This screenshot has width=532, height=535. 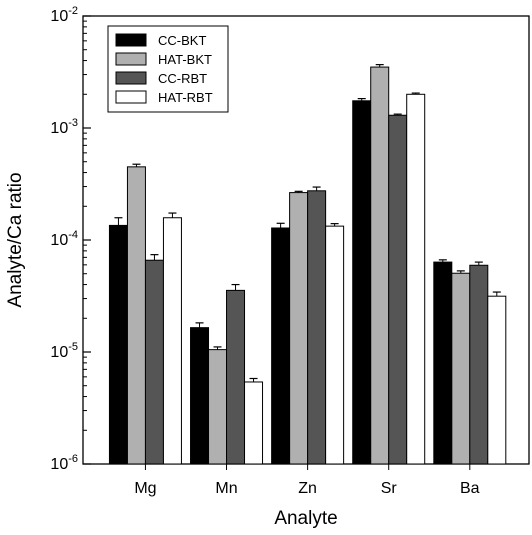 I want to click on y-axis-title: Analyte/Ca ratio, so click(x=15, y=239).